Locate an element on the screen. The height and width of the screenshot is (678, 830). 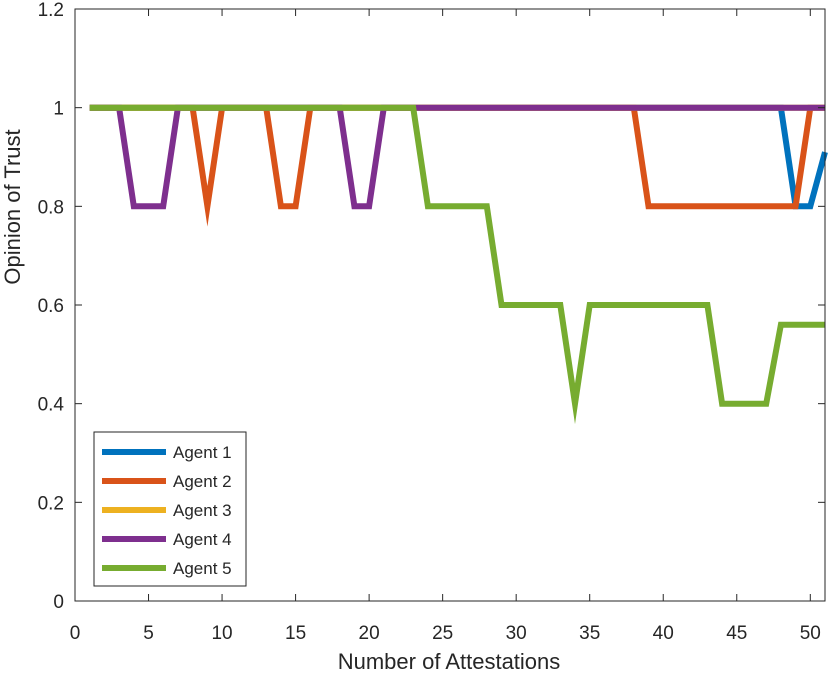
y-tick-label: 0.6 is located at coordinates (51, 306).